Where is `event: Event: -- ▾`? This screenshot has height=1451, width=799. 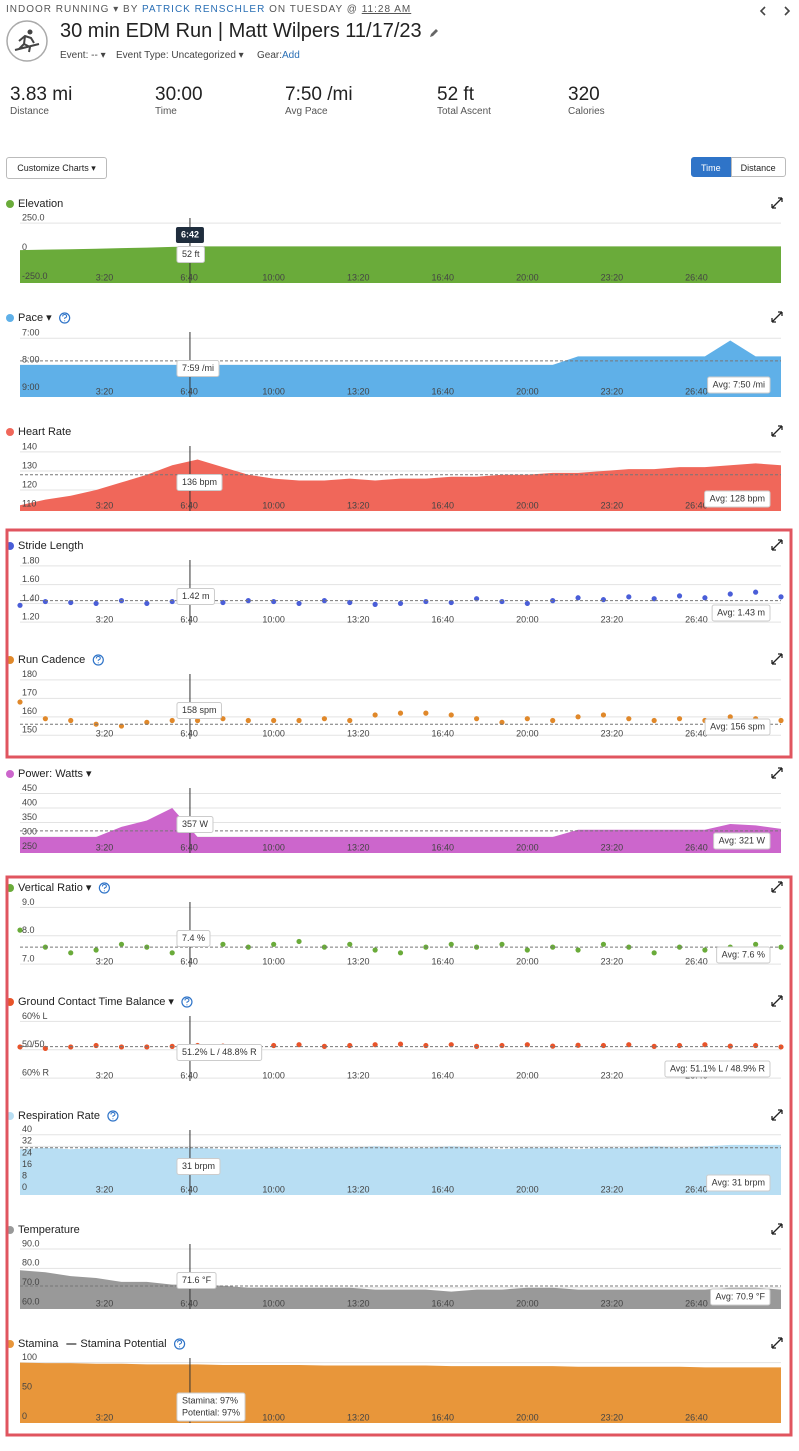 event: Event: -- ▾ is located at coordinates (83, 55).